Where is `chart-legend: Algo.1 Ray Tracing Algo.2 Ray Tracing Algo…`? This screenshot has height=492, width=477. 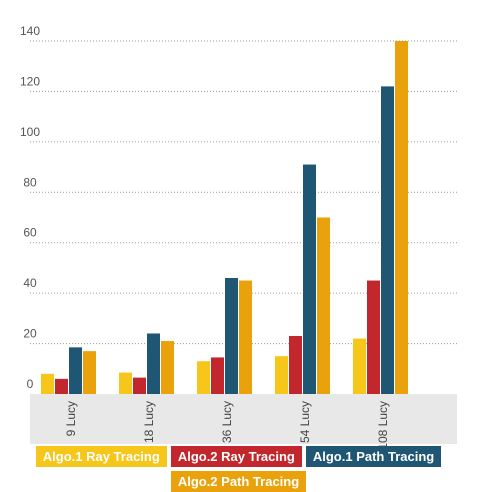 chart-legend: Algo.1 Ray Tracing Algo.2 Ray Tracing Algo… is located at coordinates (238, 469).